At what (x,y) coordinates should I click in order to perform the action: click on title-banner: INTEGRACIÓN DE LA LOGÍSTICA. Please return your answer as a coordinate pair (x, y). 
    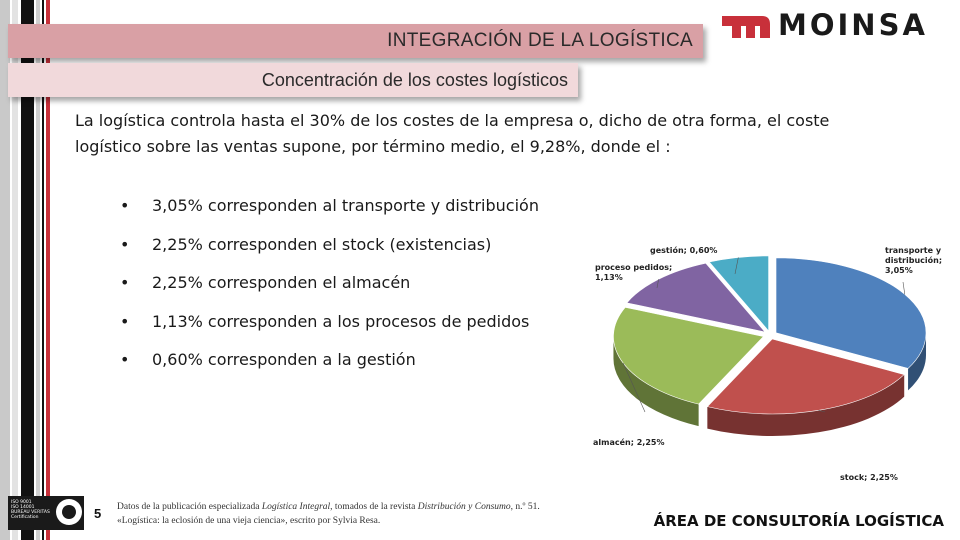
    Looking at the image, I should click on (355, 41).